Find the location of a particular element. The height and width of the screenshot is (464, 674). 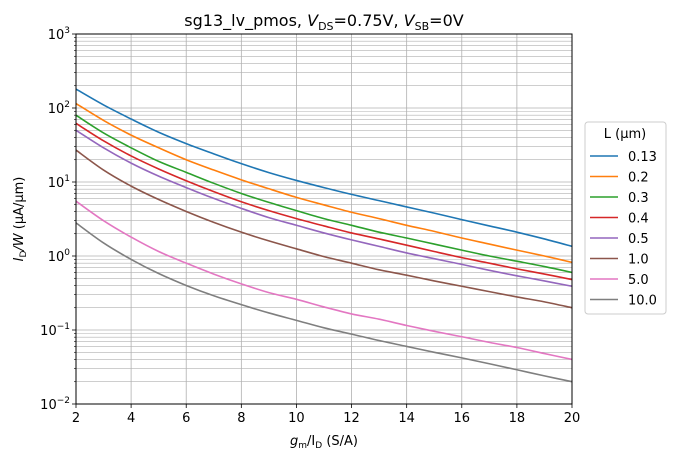

x-tick-label: 14 is located at coordinates (406, 418).